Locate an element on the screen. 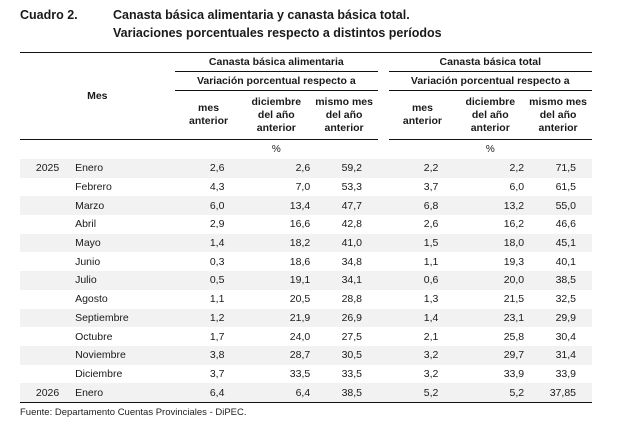 The width and height of the screenshot is (618, 431). cba-value-cell: 16,6 is located at coordinates (300, 224).